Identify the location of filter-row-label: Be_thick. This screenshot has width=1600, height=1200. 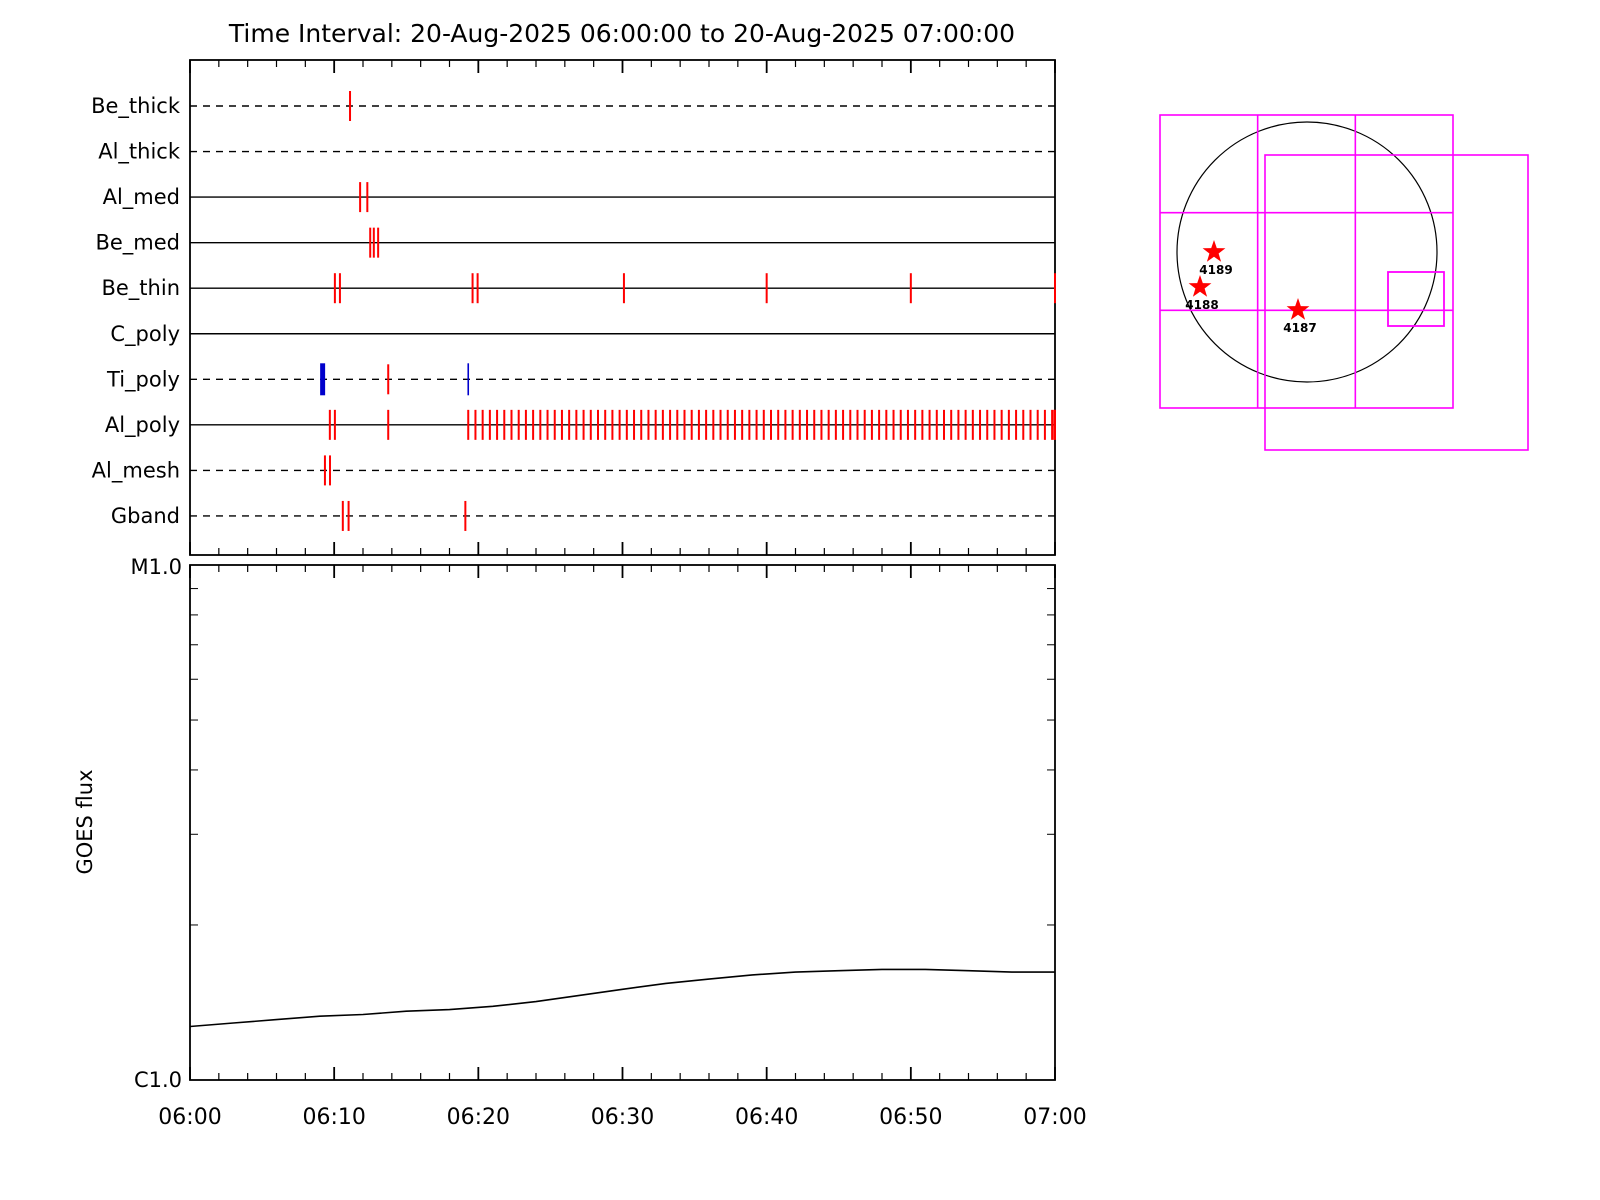
(136, 106).